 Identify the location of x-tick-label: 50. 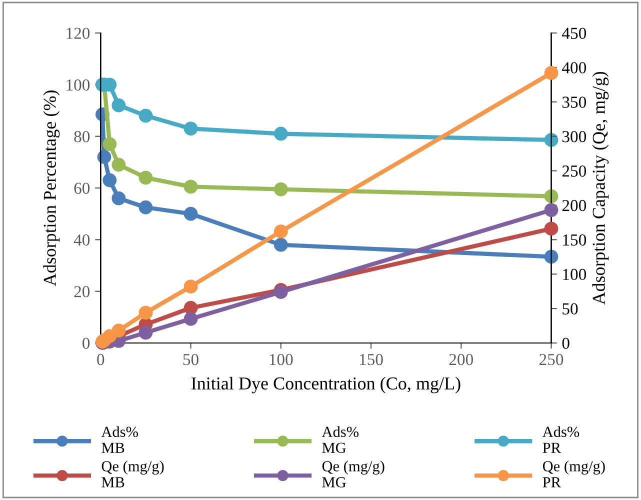
(190, 360).